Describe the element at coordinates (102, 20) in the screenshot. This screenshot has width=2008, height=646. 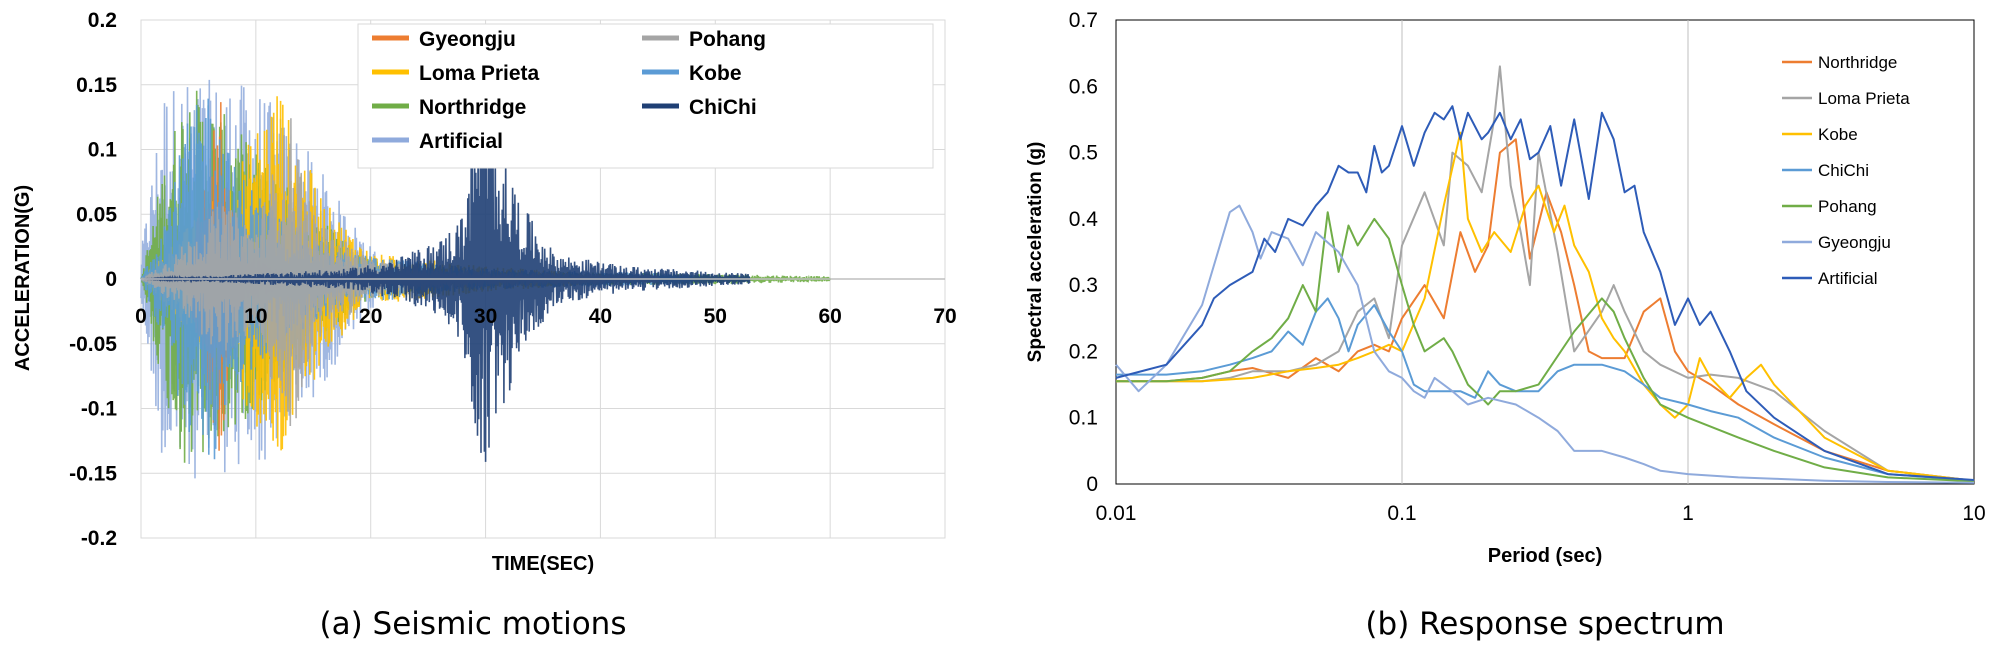
I see `y-tick-label-a: 0.2` at that location.